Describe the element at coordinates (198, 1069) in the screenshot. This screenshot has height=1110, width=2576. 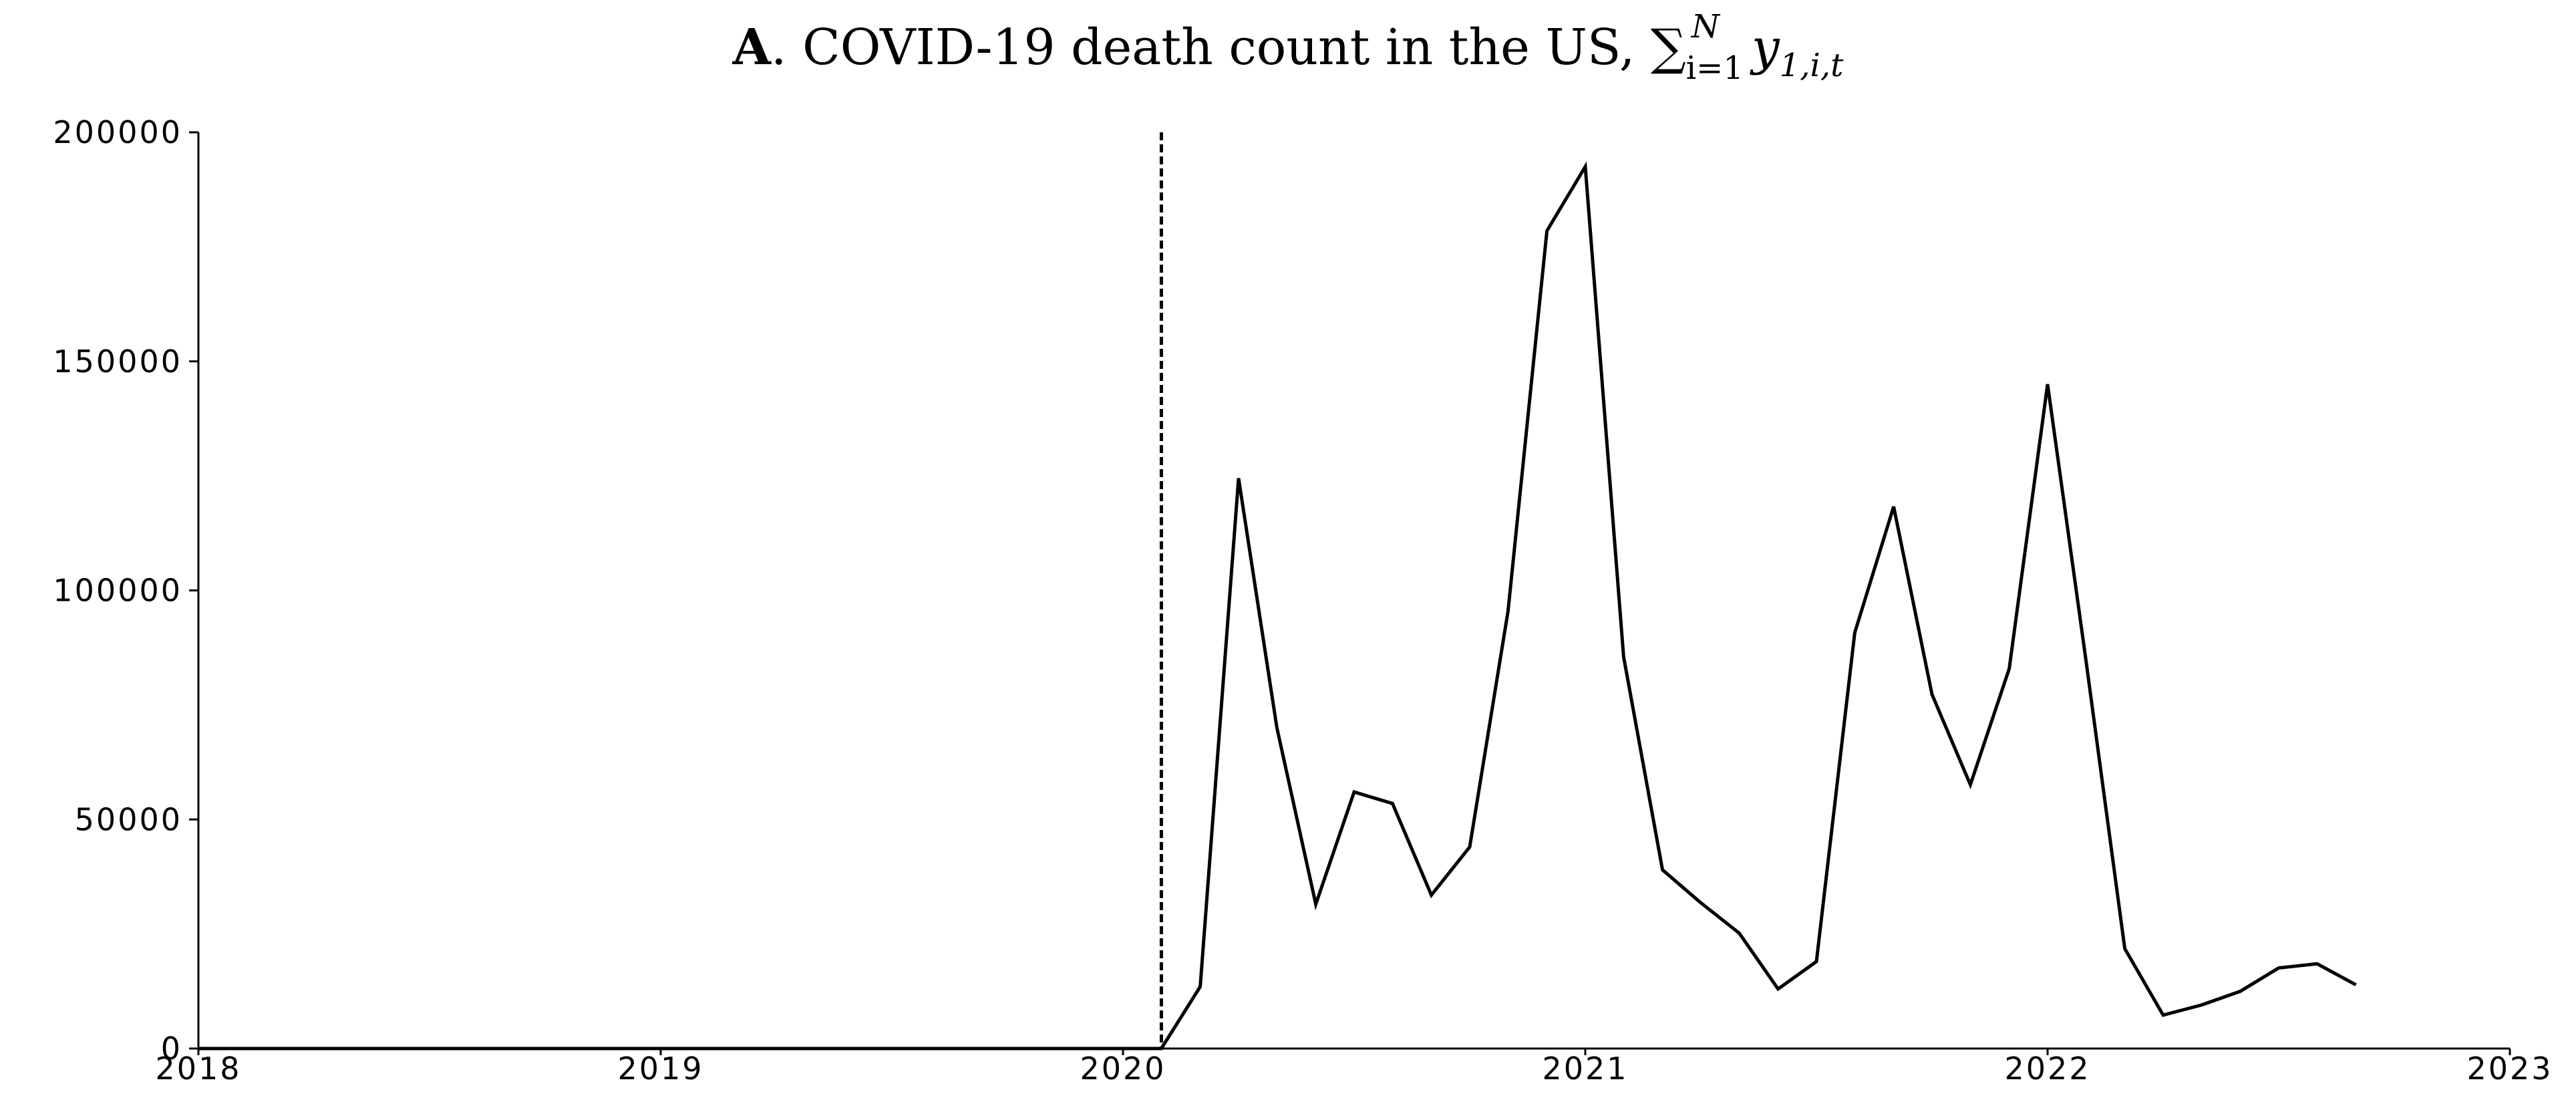
I see `x-tick-label: 2018` at that location.